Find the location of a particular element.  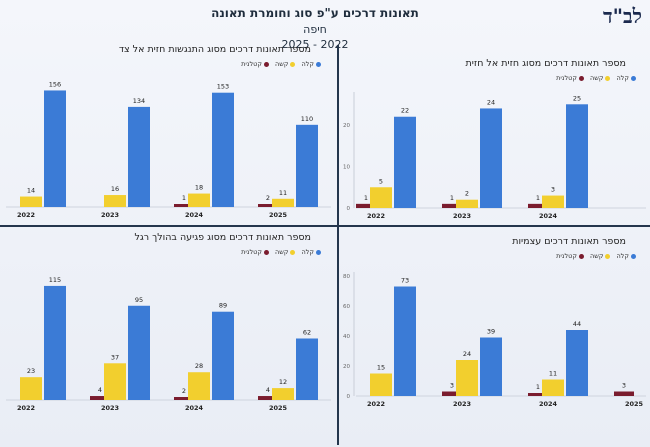

data-label: 134 is located at coordinates (139, 101).